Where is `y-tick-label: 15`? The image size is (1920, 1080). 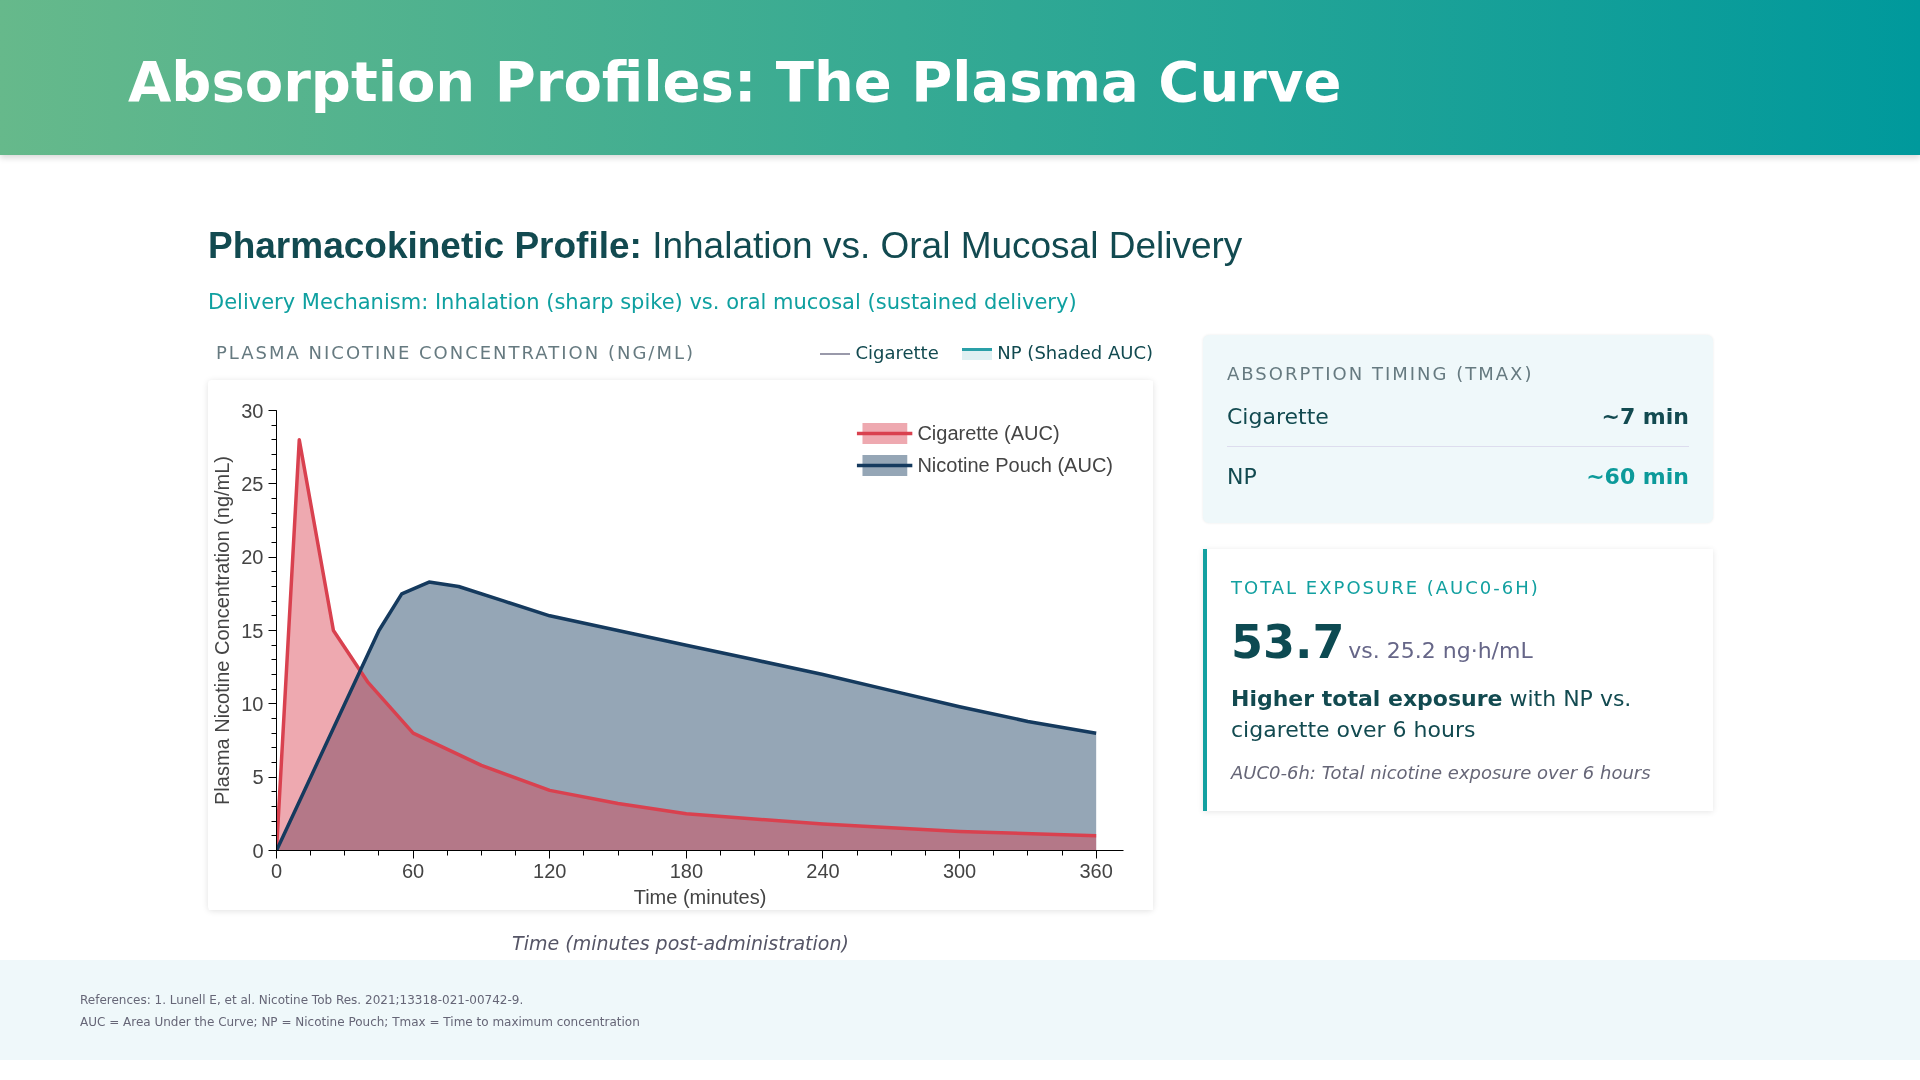
y-tick-label: 15 is located at coordinates (252, 630).